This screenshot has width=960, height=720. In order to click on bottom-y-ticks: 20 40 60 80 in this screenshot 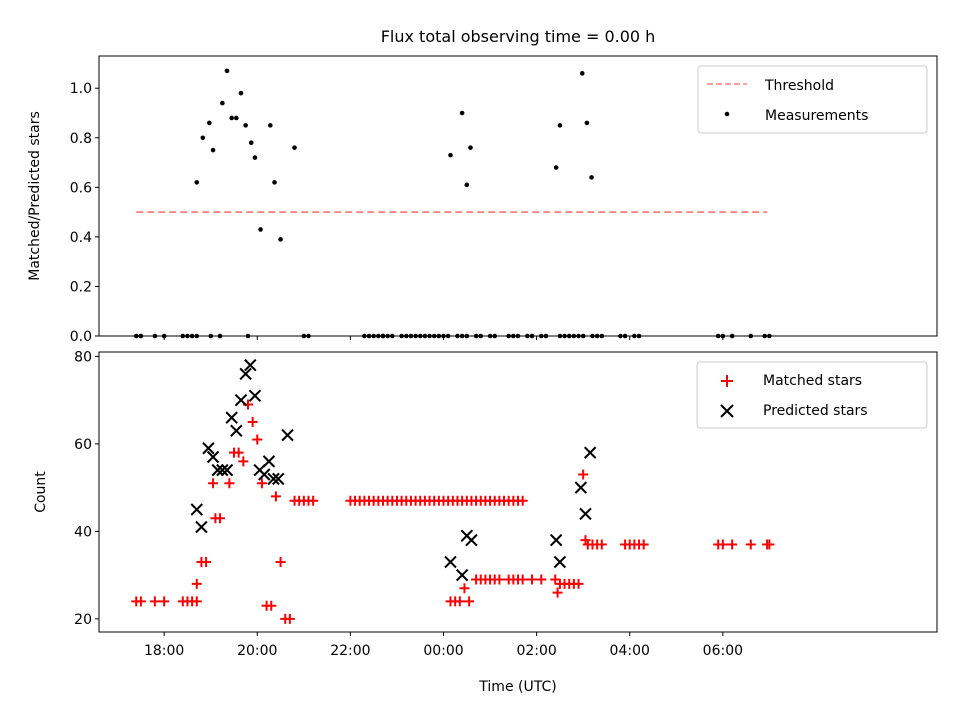, I will do `click(86, 488)`.